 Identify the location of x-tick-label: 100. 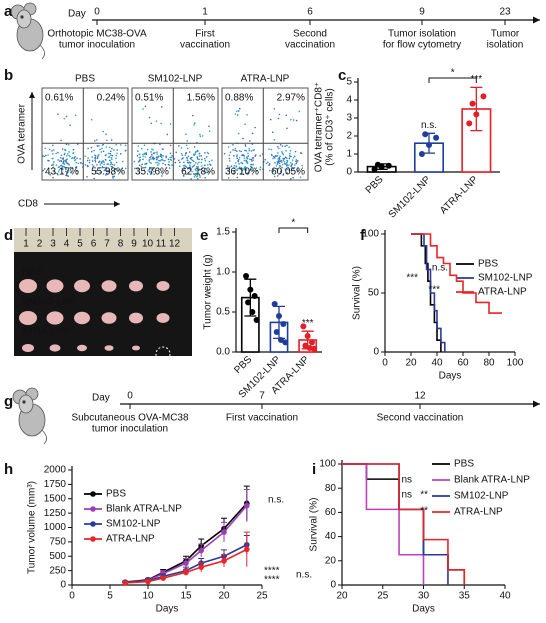
(515, 363).